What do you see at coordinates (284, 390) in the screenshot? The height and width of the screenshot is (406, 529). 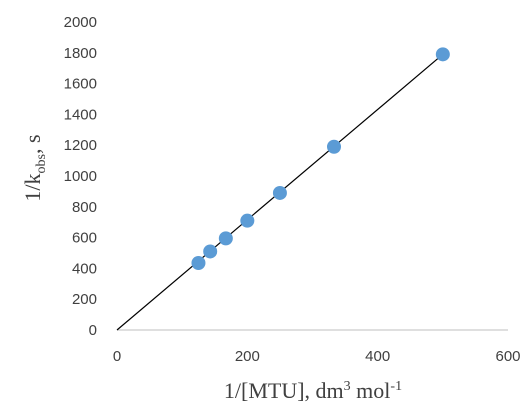 I see `x-axis-title-main: 1/[MTU], dm` at bounding box center [284, 390].